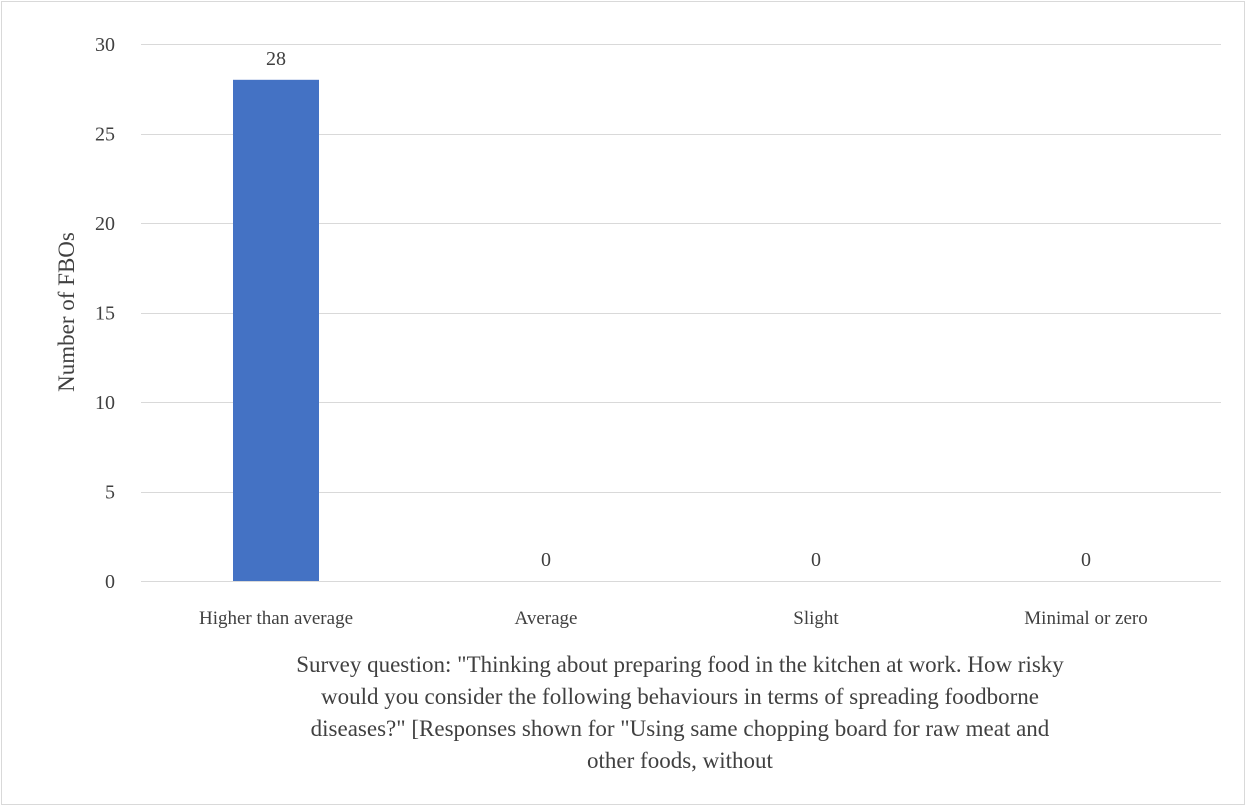 This screenshot has height=808, width=1248. Describe the element at coordinates (276, 59) in the screenshot. I see `data-label: 28` at that location.